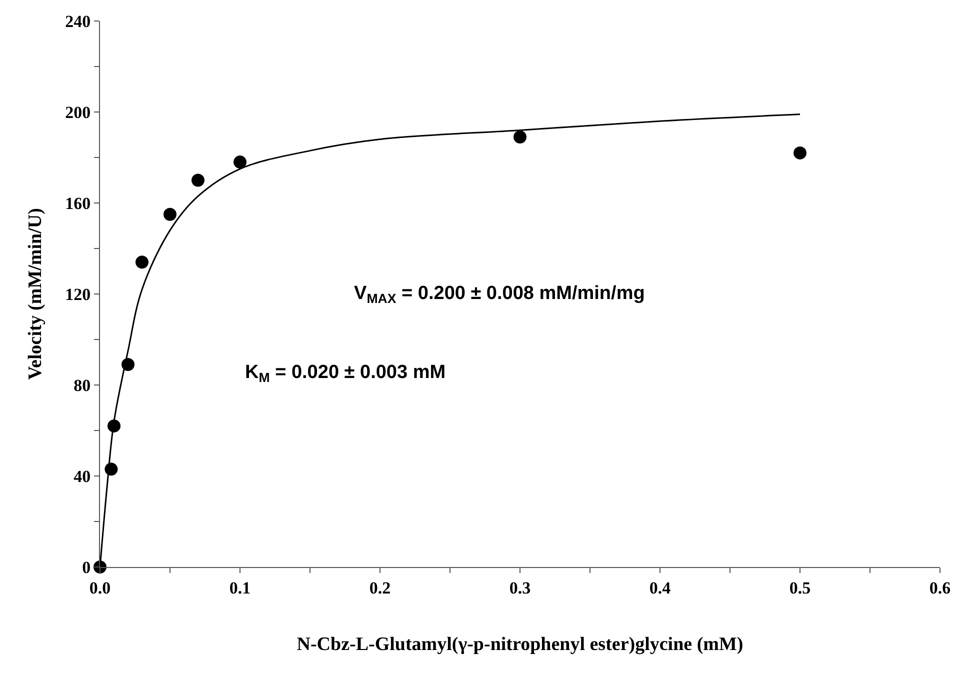 The height and width of the screenshot is (677, 963). What do you see at coordinates (240, 588) in the screenshot?
I see `x-tick-label: 0.1` at bounding box center [240, 588].